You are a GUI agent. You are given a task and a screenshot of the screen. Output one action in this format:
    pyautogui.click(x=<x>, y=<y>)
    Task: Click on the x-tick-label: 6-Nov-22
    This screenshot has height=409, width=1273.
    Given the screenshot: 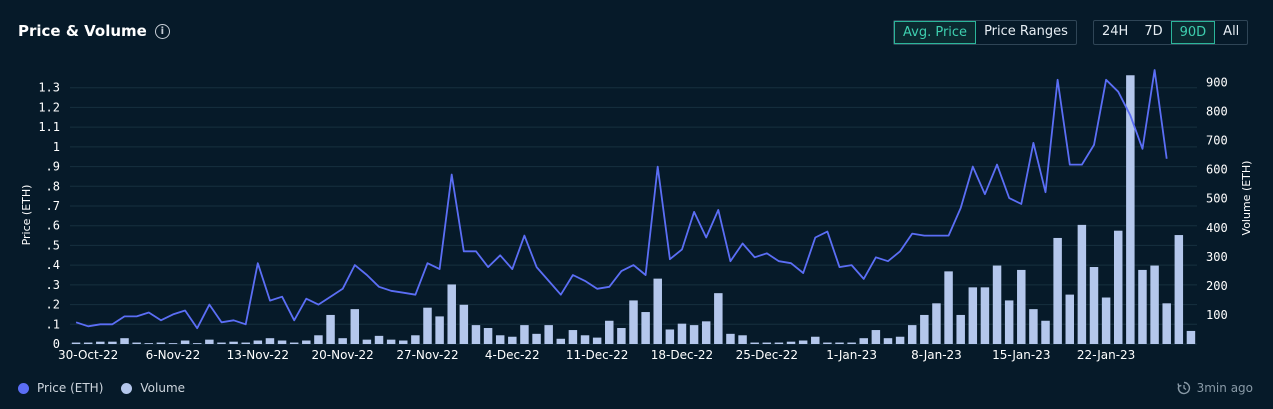 What is the action you would take?
    pyautogui.click(x=173, y=355)
    